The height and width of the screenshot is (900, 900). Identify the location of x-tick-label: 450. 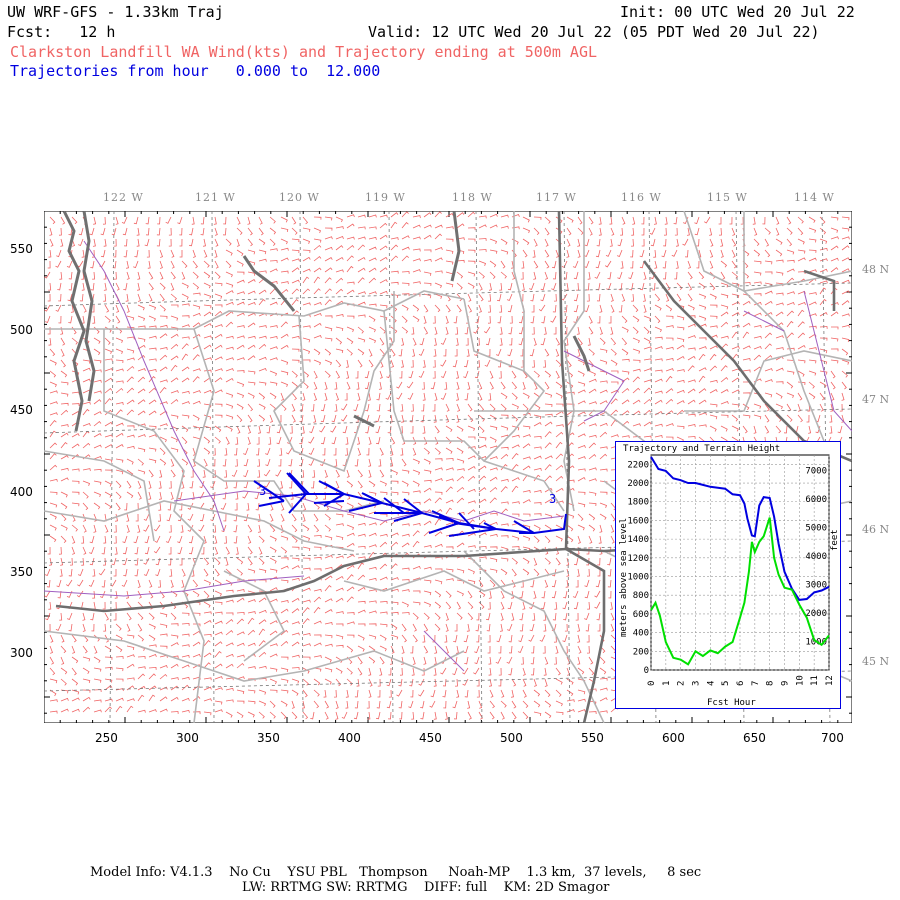
(430, 738).